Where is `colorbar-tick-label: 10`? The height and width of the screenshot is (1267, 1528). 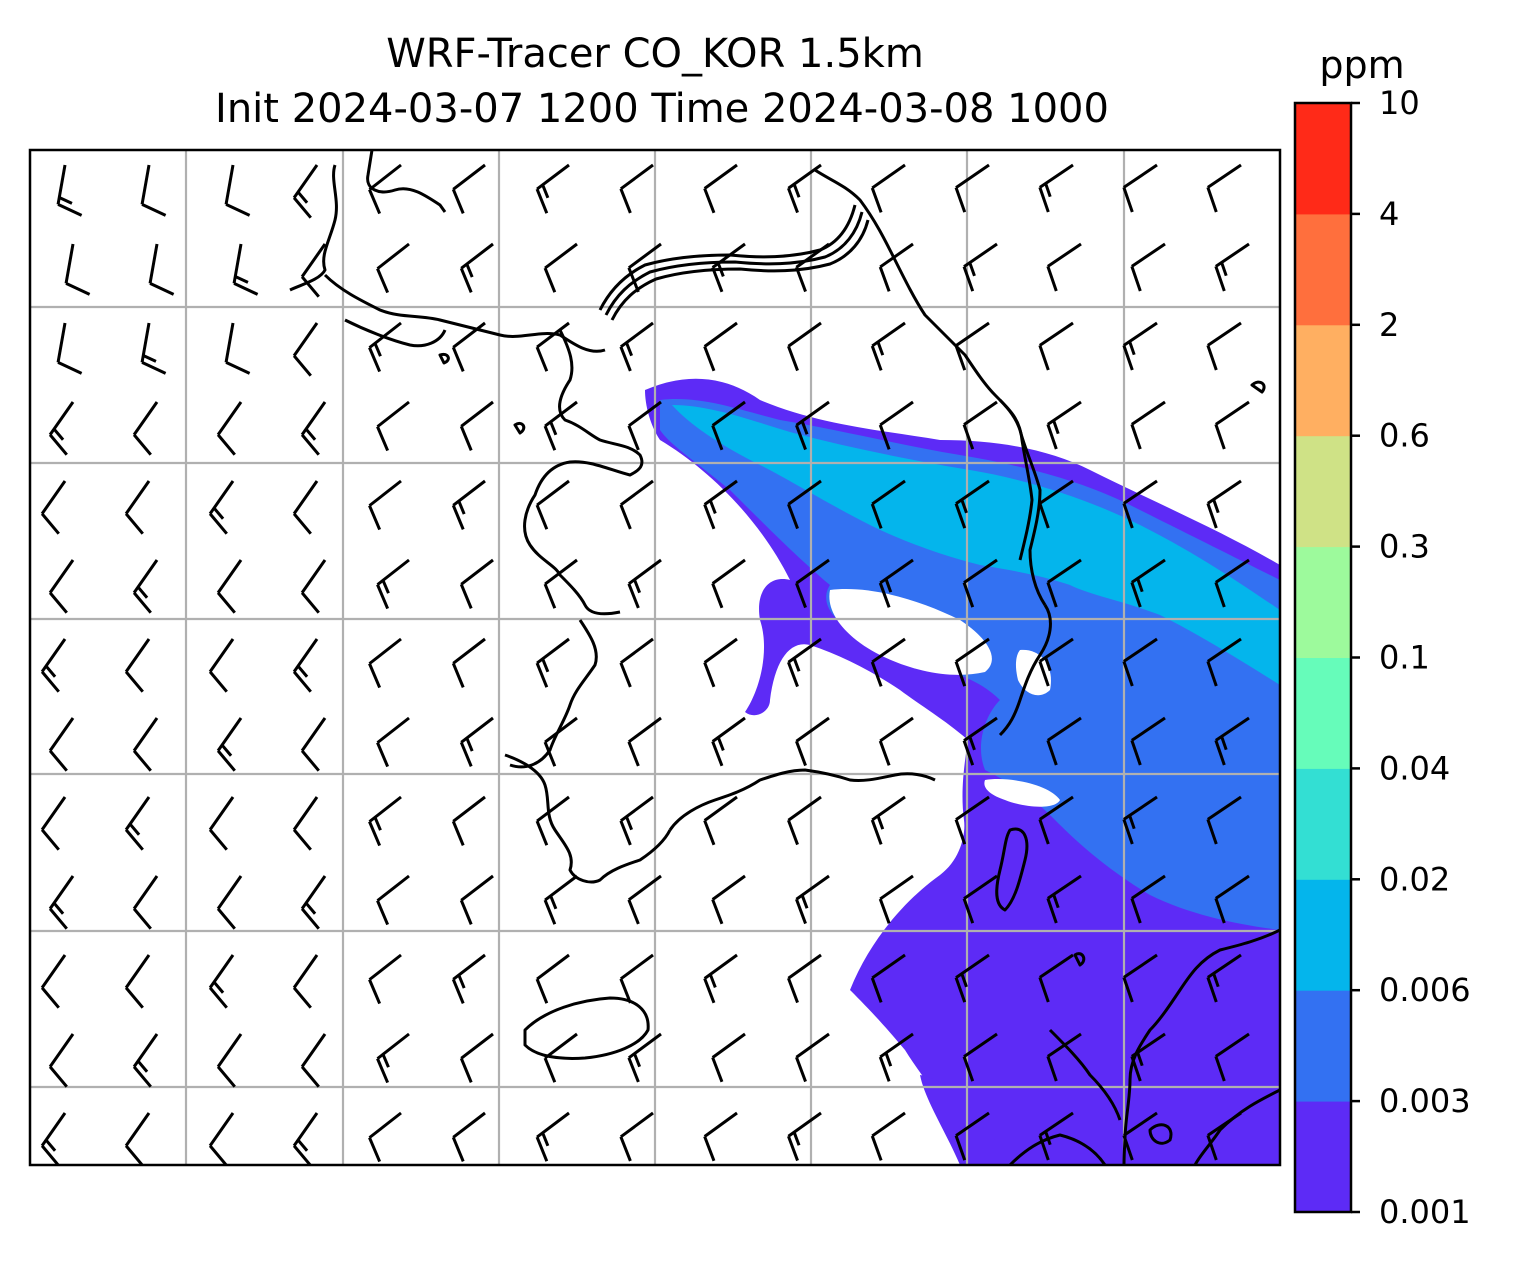
colorbar-tick-label: 10 is located at coordinates (1399, 103).